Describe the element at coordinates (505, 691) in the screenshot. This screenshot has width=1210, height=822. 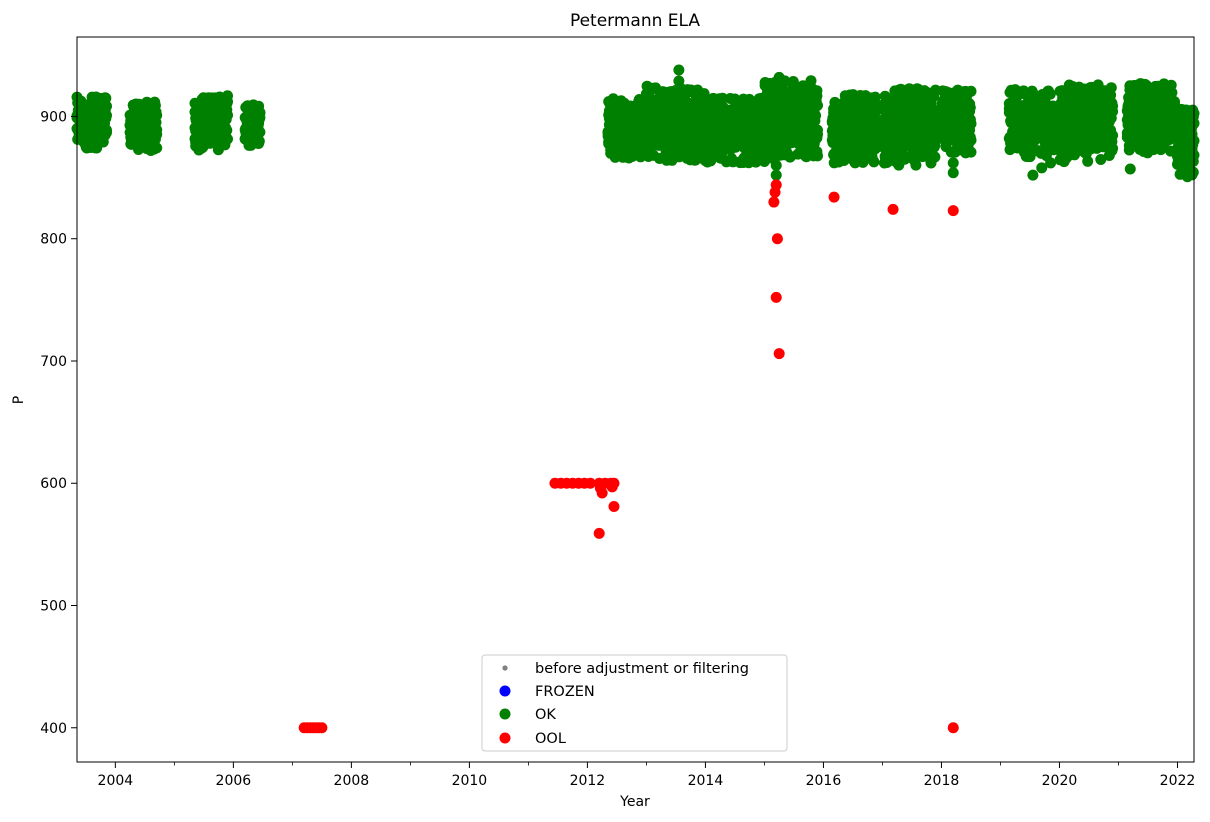
I see `legend-marker-frozen` at that location.